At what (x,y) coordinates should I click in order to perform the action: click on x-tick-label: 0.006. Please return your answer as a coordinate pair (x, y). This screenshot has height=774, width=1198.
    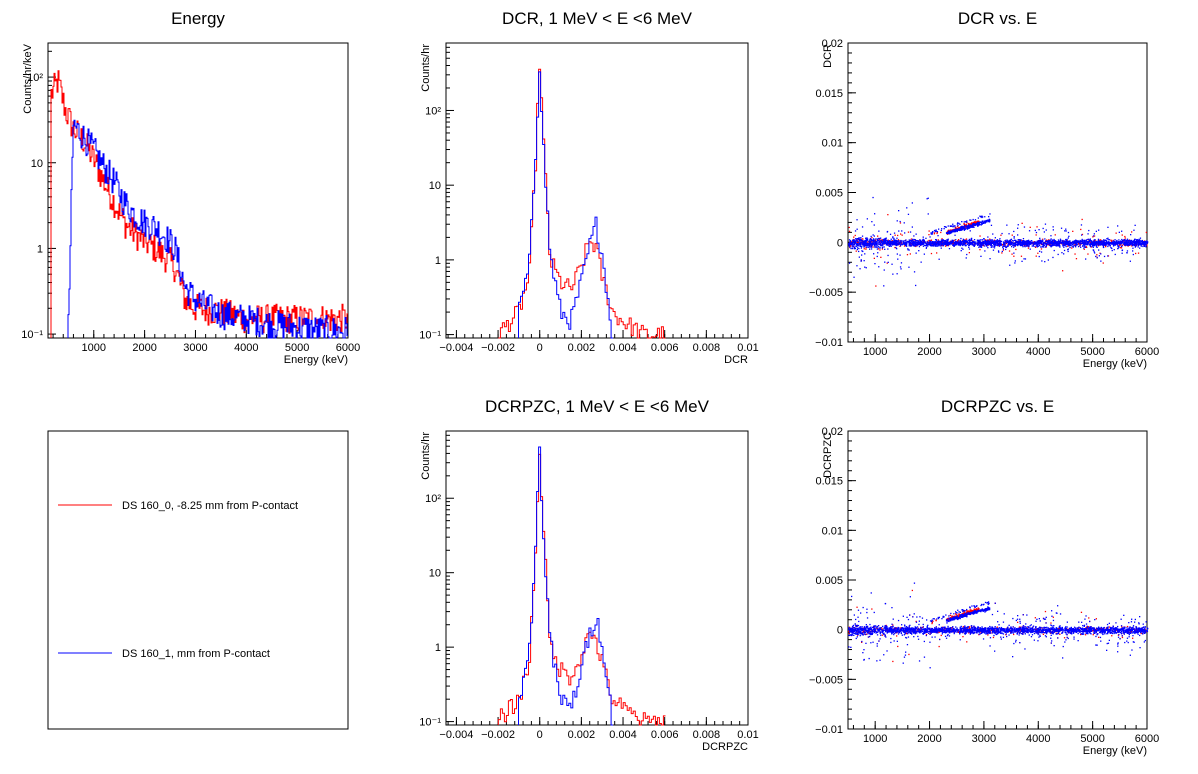
    Looking at the image, I should click on (665, 348).